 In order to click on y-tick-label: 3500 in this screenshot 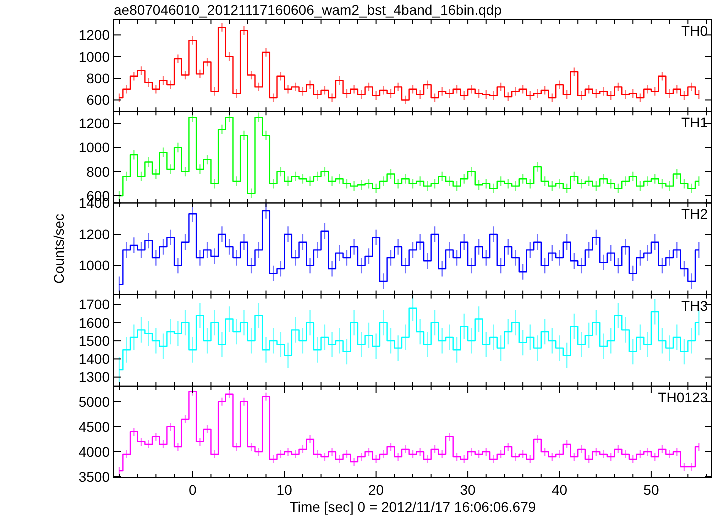, I will do `click(94, 476)`.